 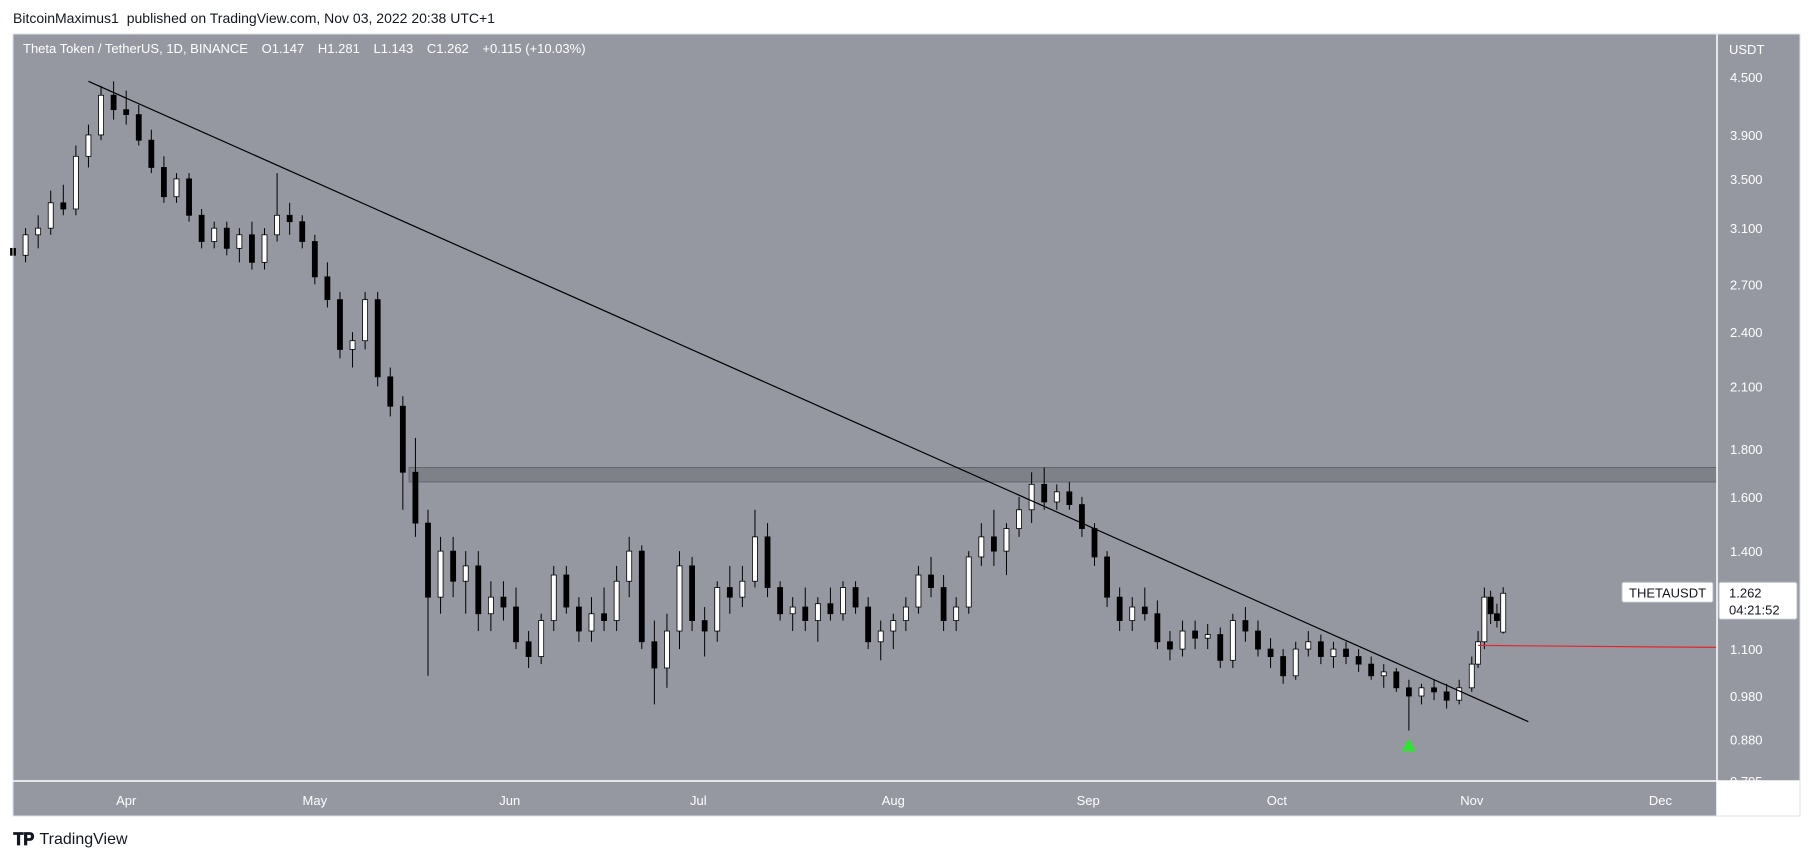 What do you see at coordinates (1745, 592) in the screenshot?
I see `last-price-value: 1.262` at bounding box center [1745, 592].